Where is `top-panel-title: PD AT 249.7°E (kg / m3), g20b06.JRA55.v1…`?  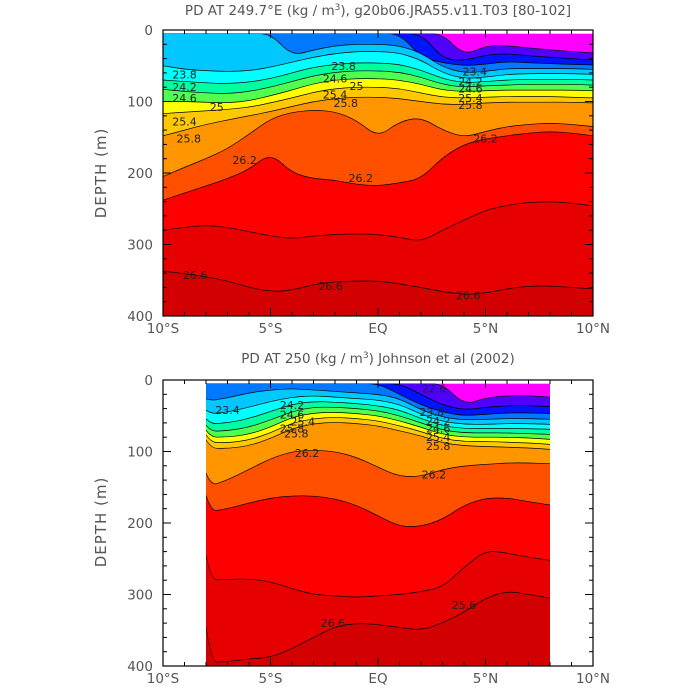
top-panel-title: PD AT 249.7°E (kg / m3), g20b06.JRA55.v1… is located at coordinates (378, 11).